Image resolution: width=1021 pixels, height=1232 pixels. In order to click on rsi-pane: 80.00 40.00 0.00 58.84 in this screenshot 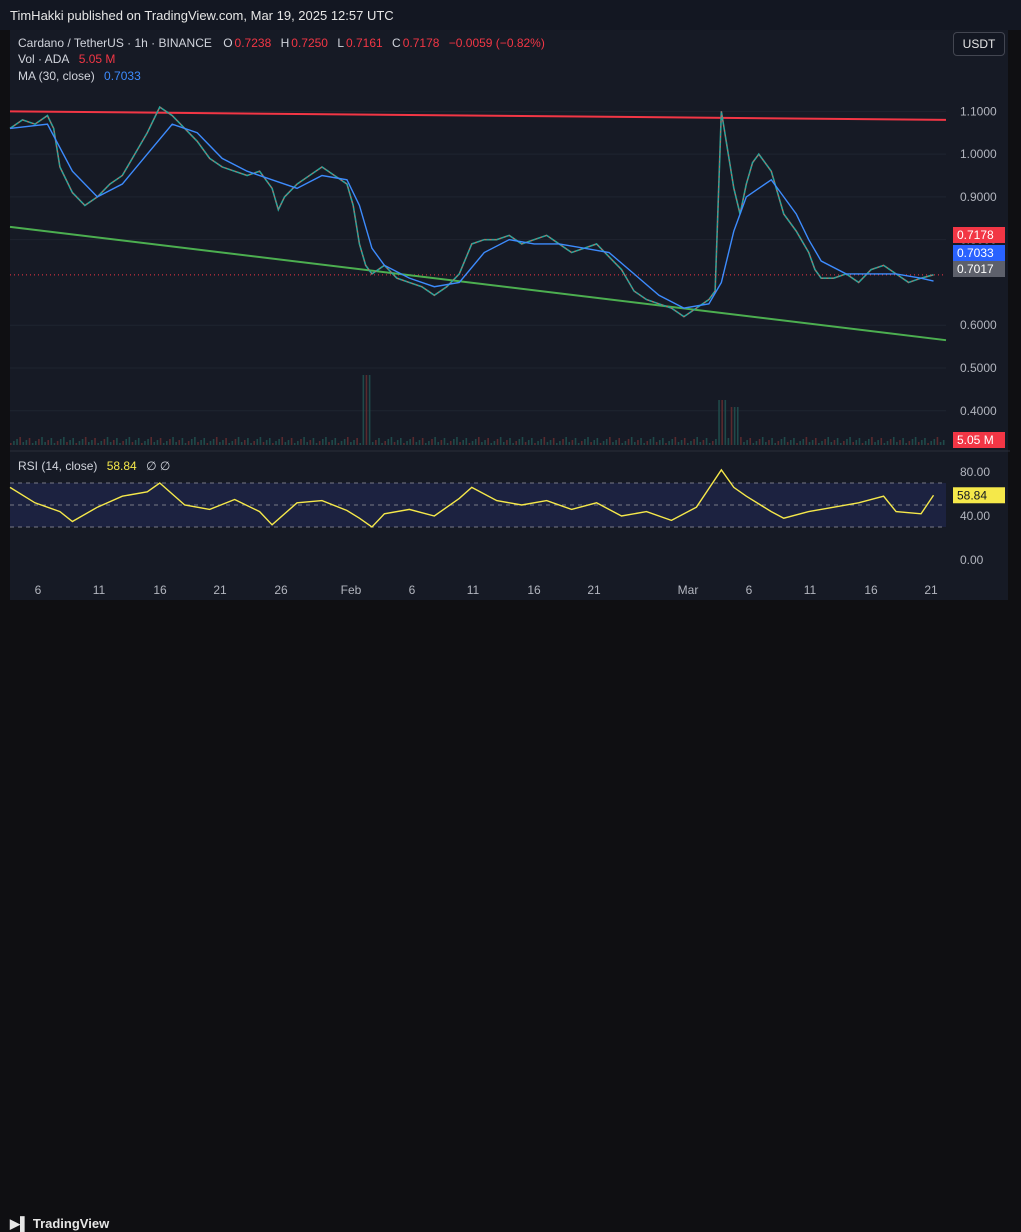, I will do `click(509, 508)`.